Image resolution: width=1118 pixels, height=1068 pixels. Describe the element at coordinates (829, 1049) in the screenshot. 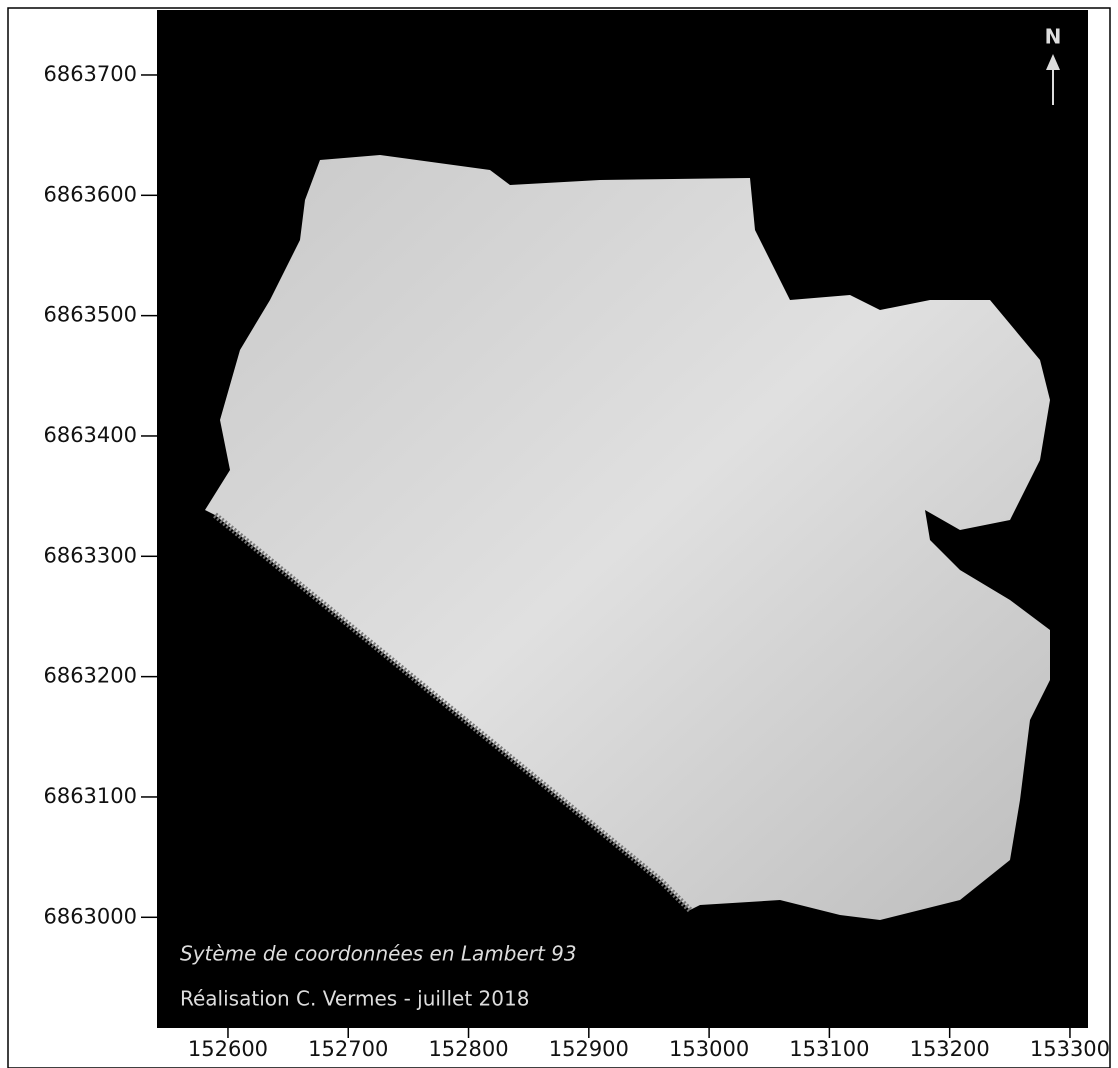

I see `x-tick-label: 153100` at that location.